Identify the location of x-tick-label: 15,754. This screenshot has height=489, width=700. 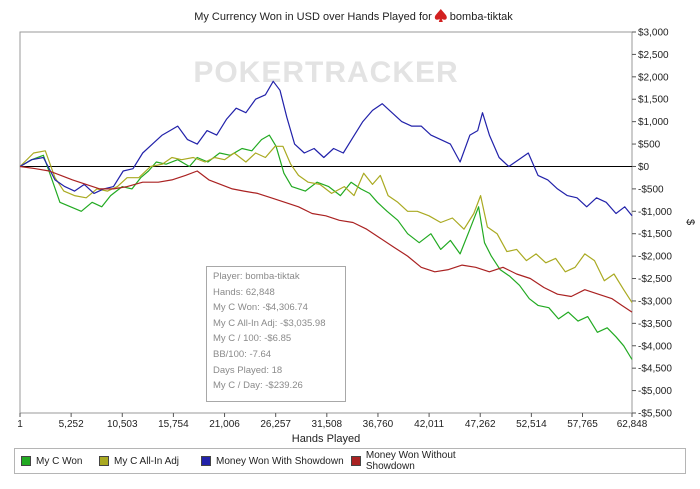
(173, 424).